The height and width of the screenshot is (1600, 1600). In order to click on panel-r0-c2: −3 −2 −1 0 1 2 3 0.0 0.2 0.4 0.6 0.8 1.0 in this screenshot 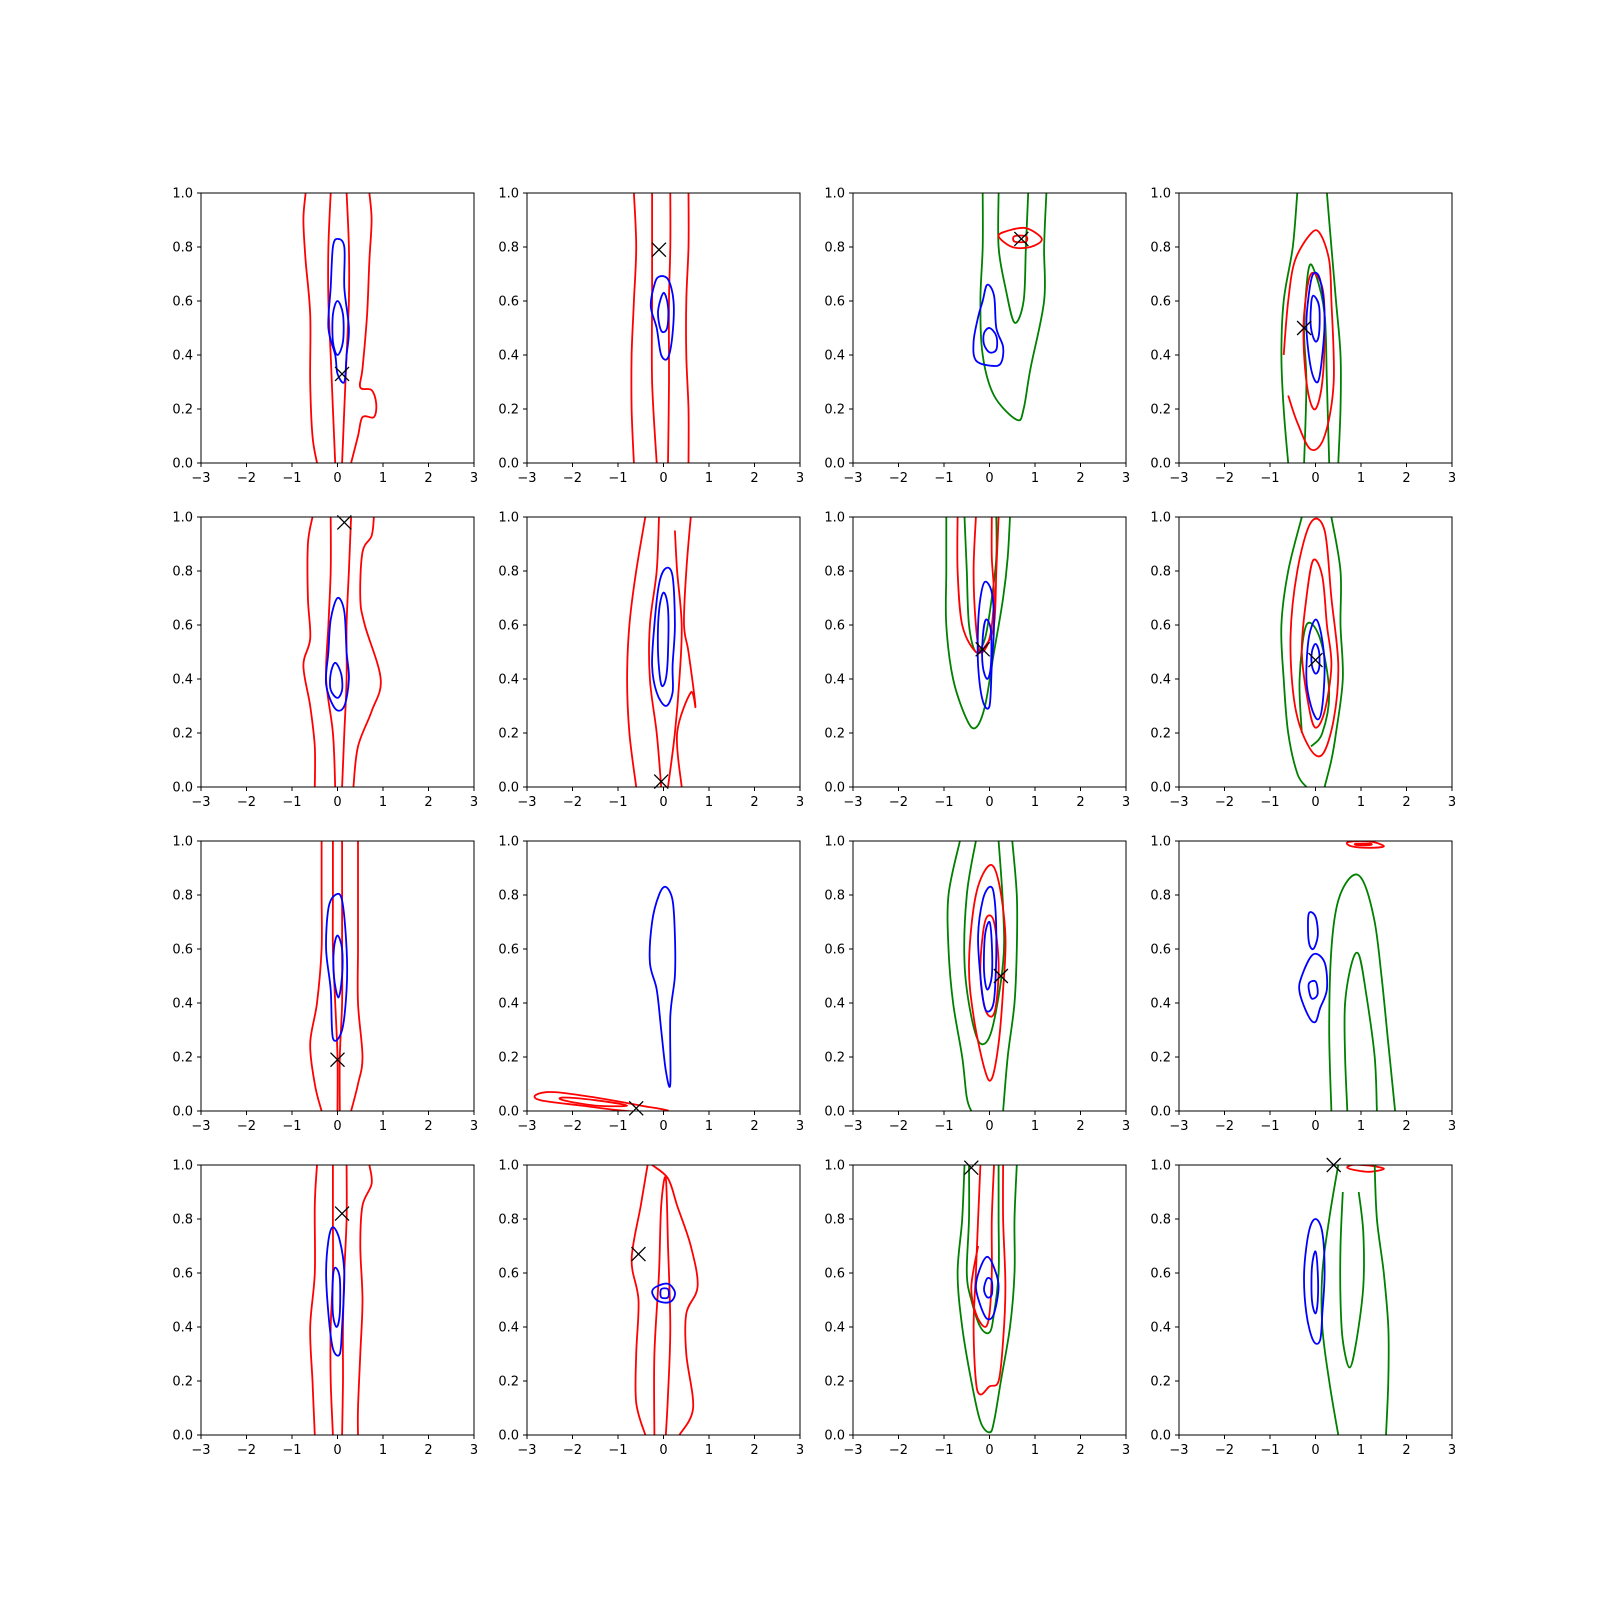, I will do `click(977, 337)`.